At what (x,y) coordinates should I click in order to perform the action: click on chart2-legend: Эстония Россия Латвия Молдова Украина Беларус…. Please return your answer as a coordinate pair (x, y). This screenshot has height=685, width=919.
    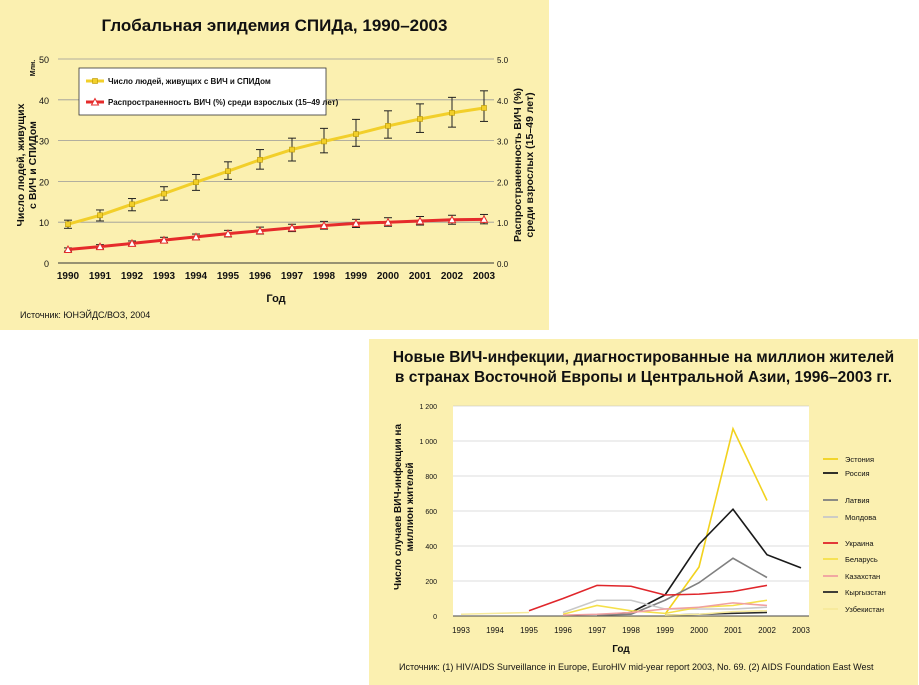
    Looking at the image, I should click on (854, 534).